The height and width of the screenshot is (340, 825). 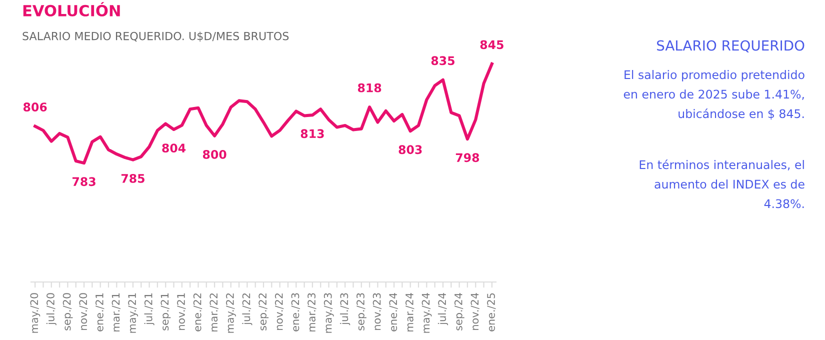 What do you see at coordinates (492, 45) in the screenshot?
I see `data-label: 845` at bounding box center [492, 45].